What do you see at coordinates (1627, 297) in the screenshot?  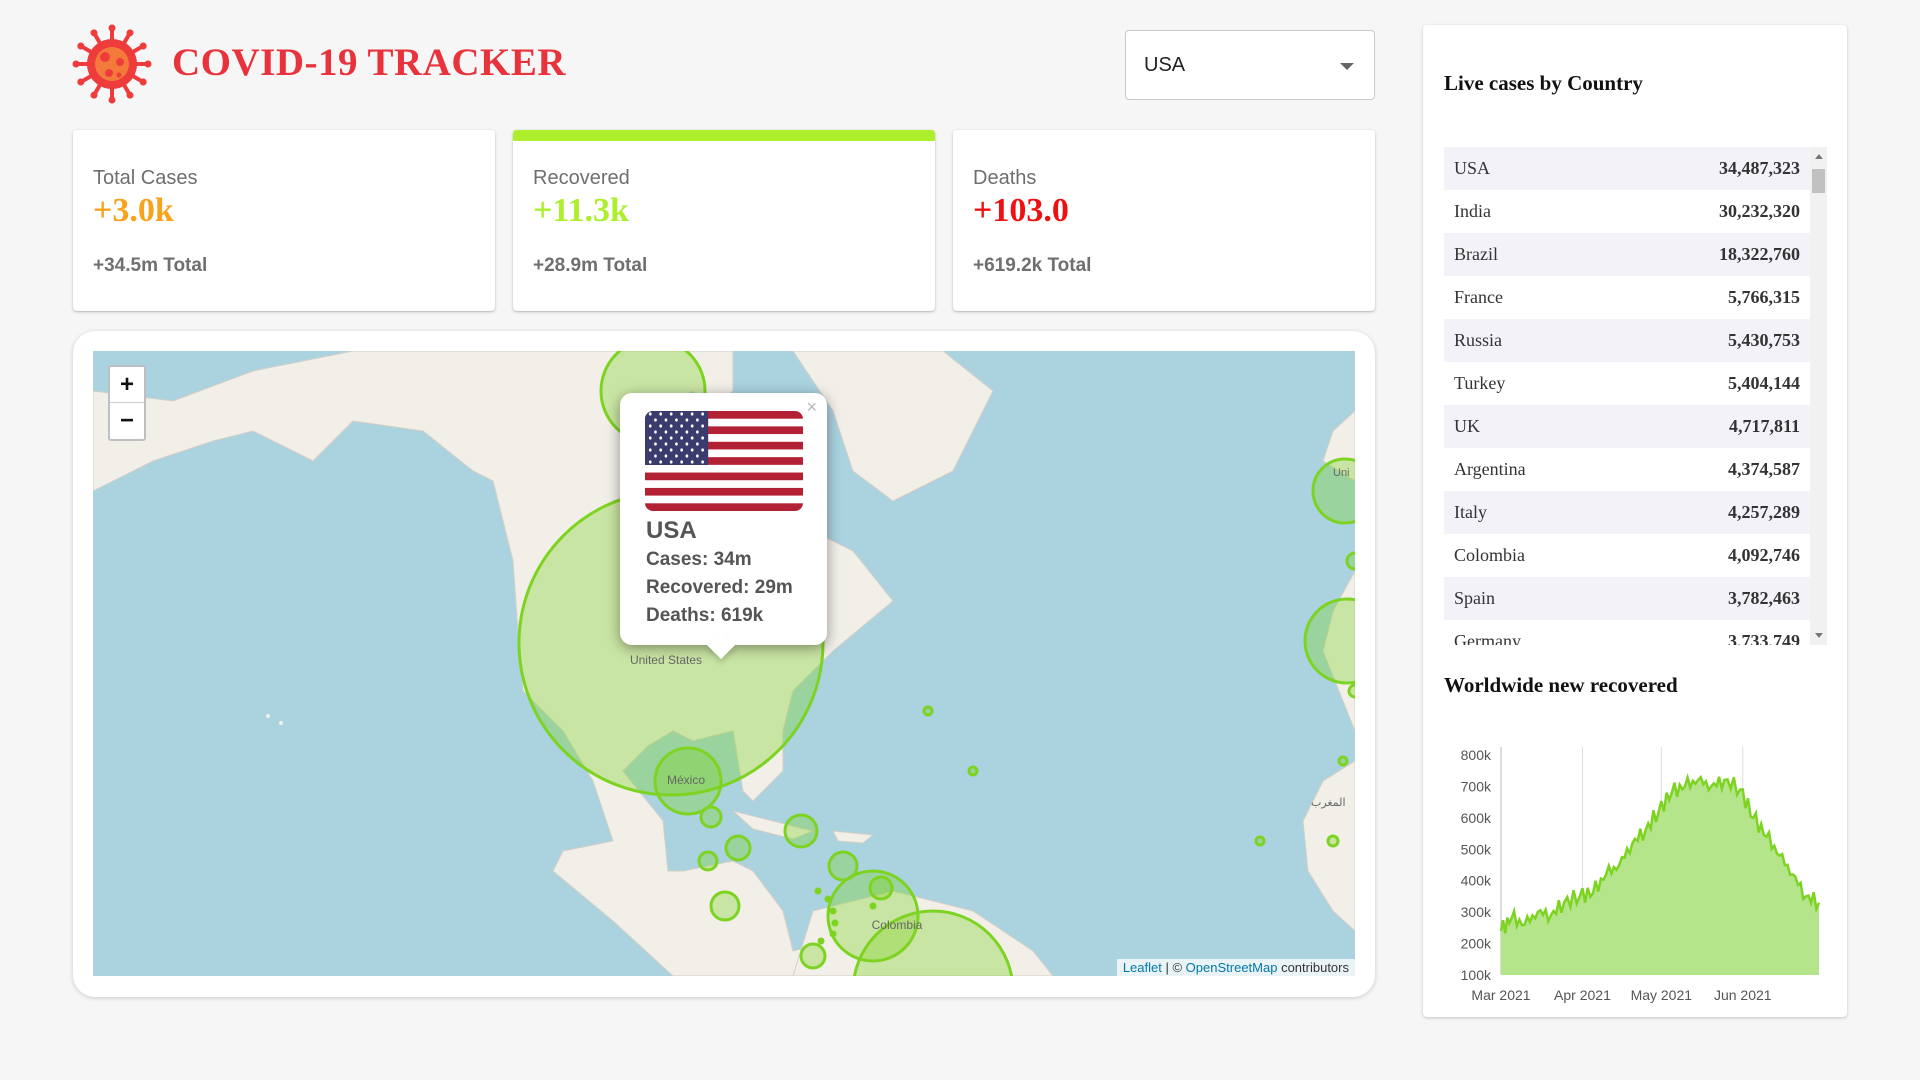 I see `table-row: France 5,766,315` at bounding box center [1627, 297].